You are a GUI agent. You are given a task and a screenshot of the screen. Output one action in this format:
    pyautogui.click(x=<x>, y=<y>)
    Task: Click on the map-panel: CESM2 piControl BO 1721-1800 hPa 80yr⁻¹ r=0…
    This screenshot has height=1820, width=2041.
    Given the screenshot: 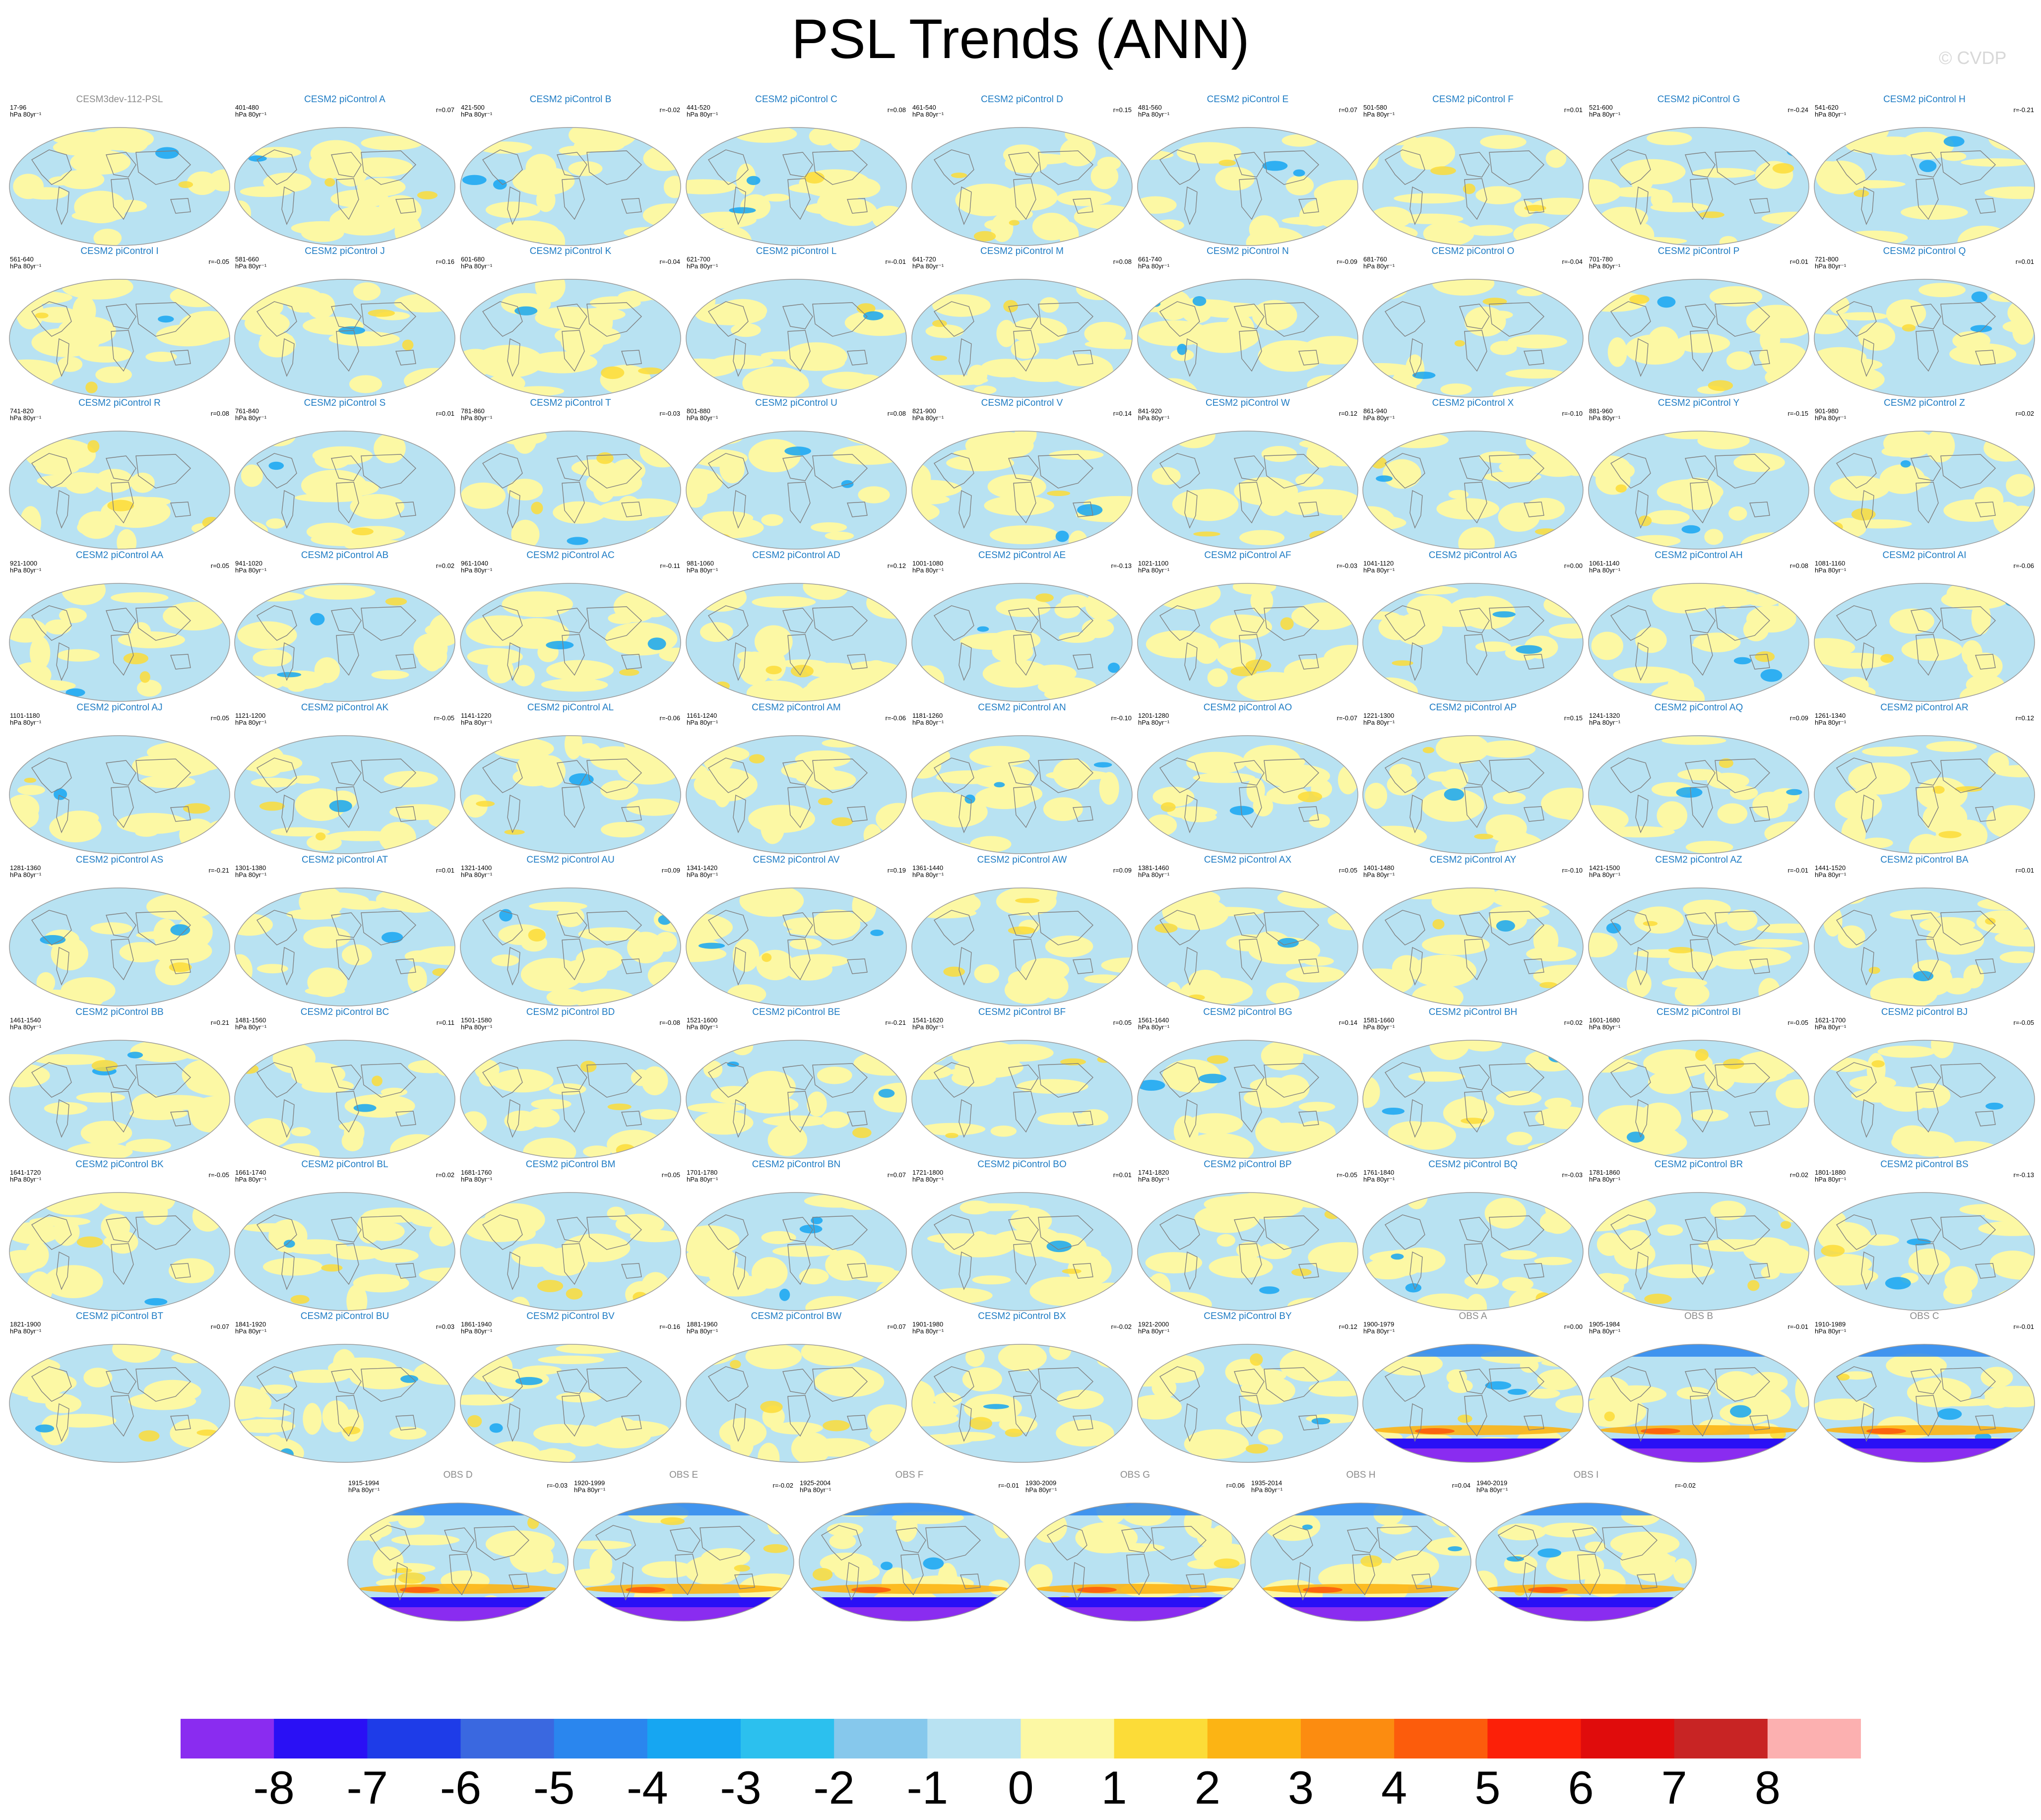 What is the action you would take?
    pyautogui.click(x=1022, y=1236)
    